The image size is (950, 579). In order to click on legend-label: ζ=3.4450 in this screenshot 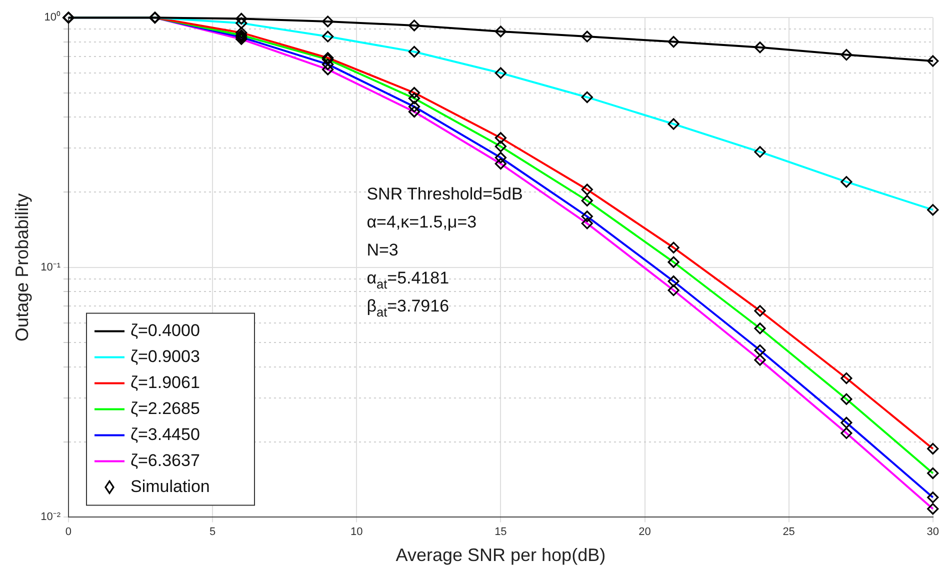, I will do `click(165, 434)`.